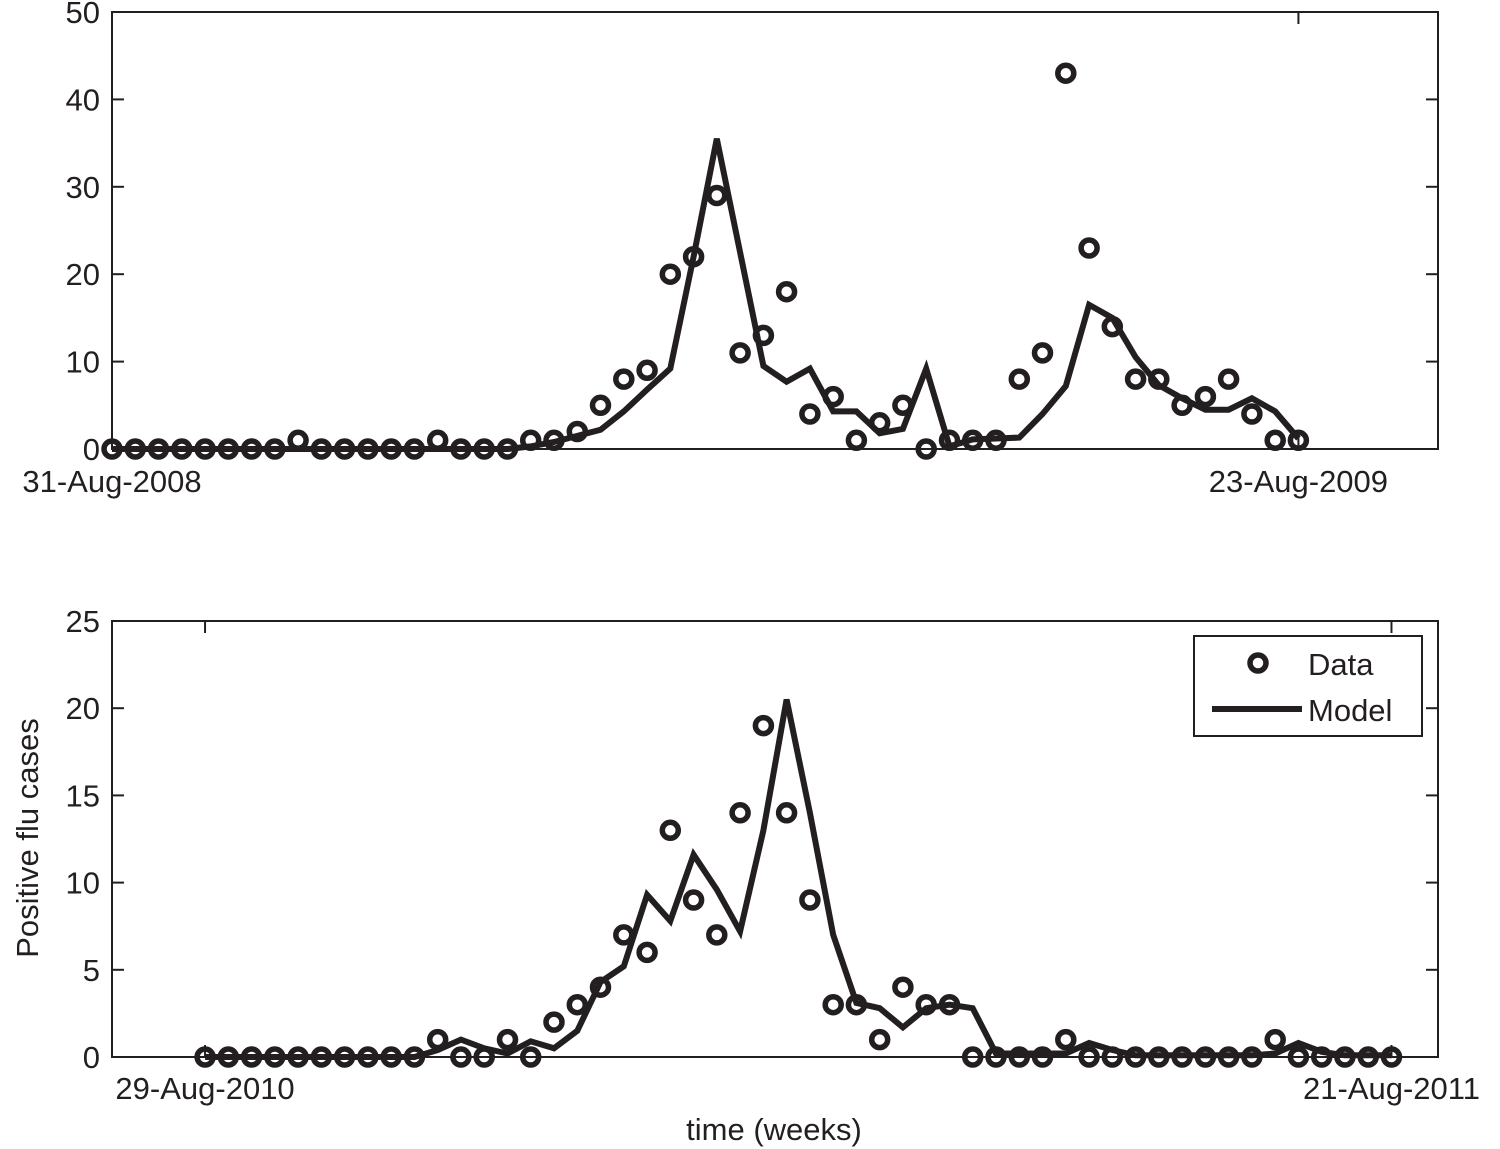 This screenshot has height=1149, width=1500. I want to click on y-axis-title: Positive flu cases, so click(27, 838).